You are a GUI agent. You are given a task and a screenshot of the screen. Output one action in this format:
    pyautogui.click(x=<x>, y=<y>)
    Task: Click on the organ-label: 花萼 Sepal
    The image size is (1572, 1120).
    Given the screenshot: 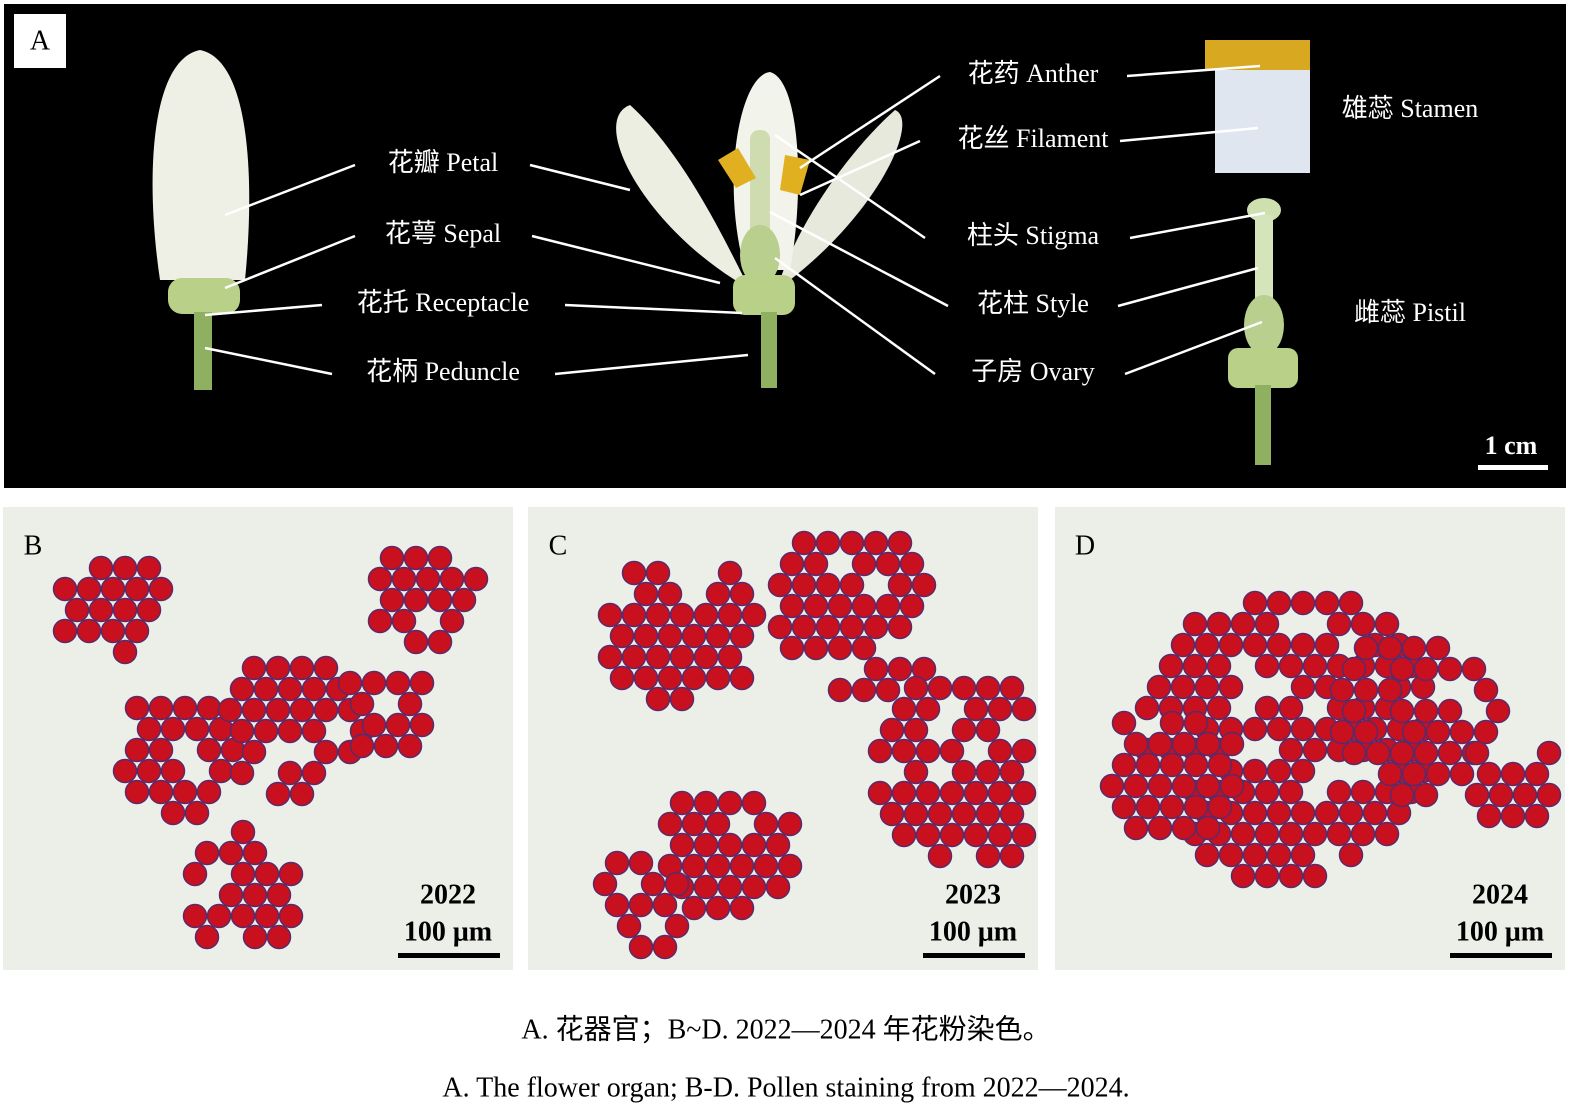 What is the action you would take?
    pyautogui.click(x=443, y=233)
    